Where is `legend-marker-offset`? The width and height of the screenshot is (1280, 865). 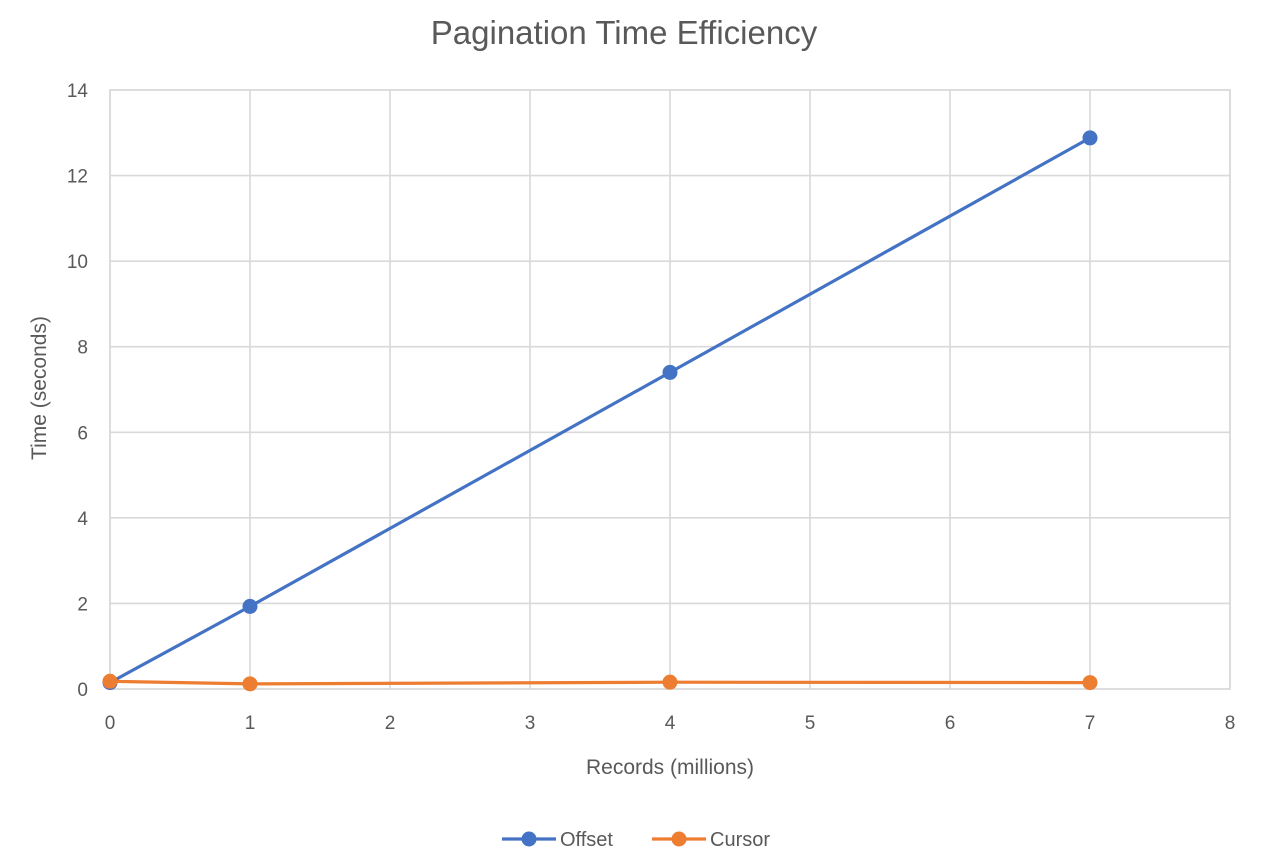 legend-marker-offset is located at coordinates (529, 839).